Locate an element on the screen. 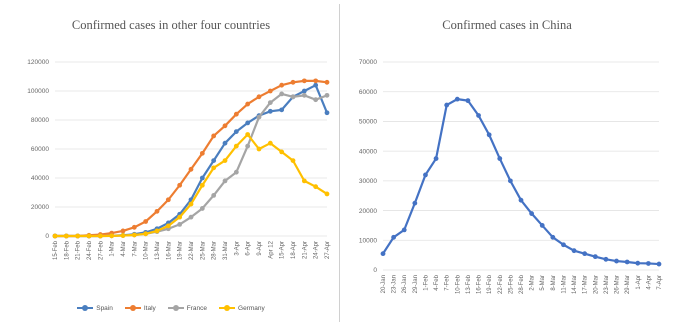 This screenshot has width=677, height=324. x-tick-label: 24-Apr is located at coordinates (317, 250).